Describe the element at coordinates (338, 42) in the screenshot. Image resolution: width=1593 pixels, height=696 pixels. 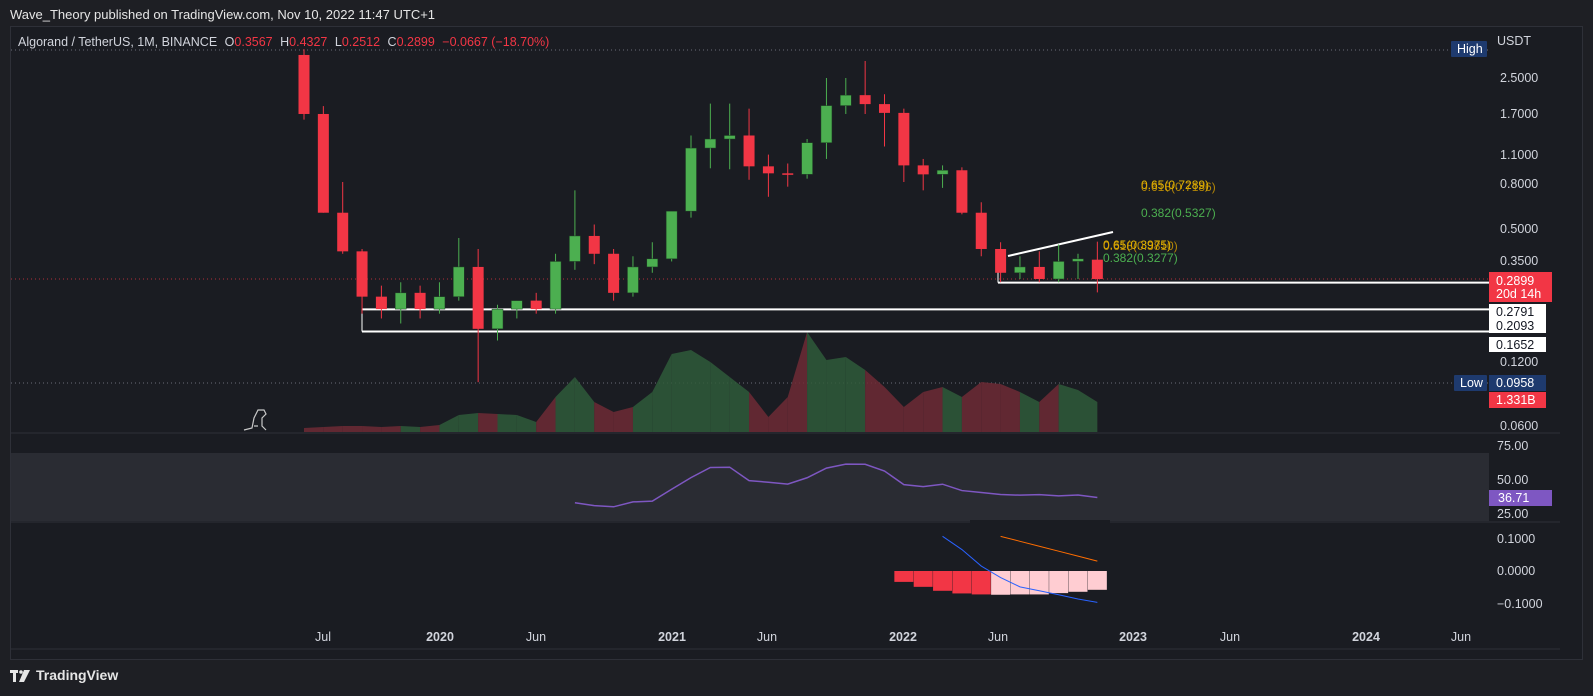
I see `low-label: L` at that location.